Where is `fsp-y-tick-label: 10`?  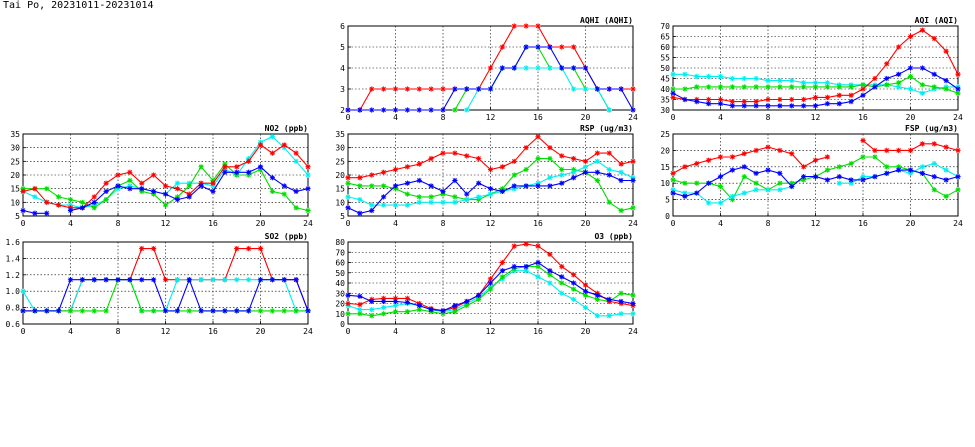
fsp-y-tick-label: 10 is located at coordinates (665, 183).